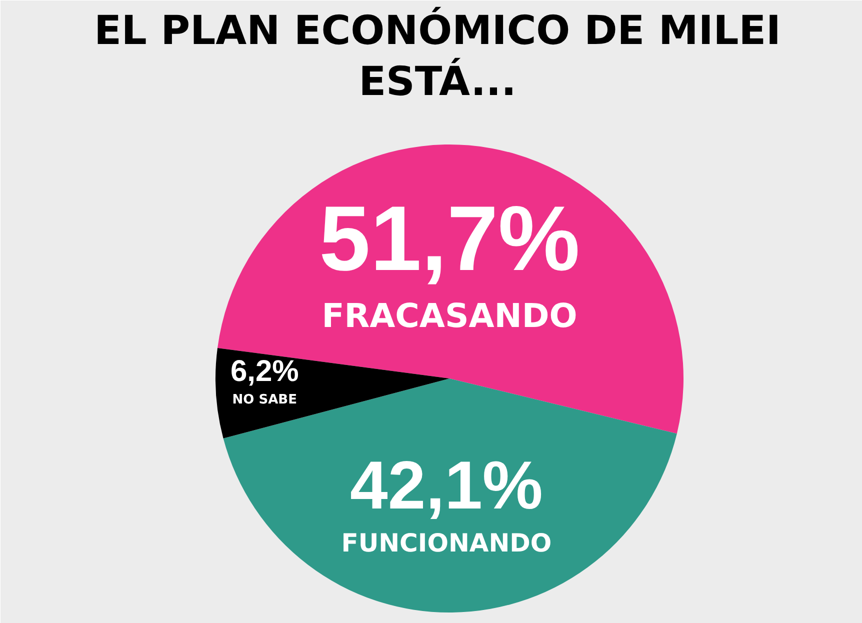 The height and width of the screenshot is (623, 862). What do you see at coordinates (264, 371) in the screenshot?
I see `data-label: 6,2%` at bounding box center [264, 371].